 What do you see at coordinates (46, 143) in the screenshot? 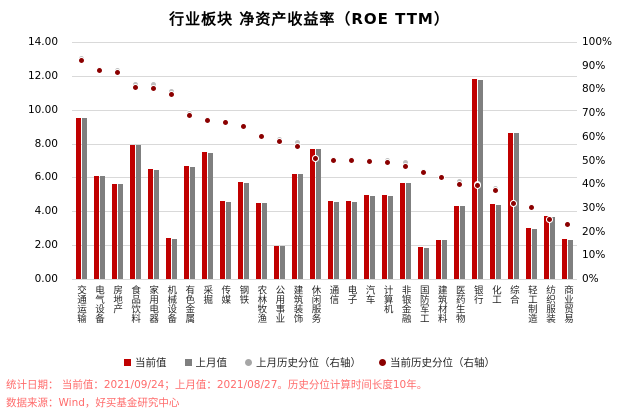
I see `left-axis-tick-label: 8.00` at bounding box center [46, 143].